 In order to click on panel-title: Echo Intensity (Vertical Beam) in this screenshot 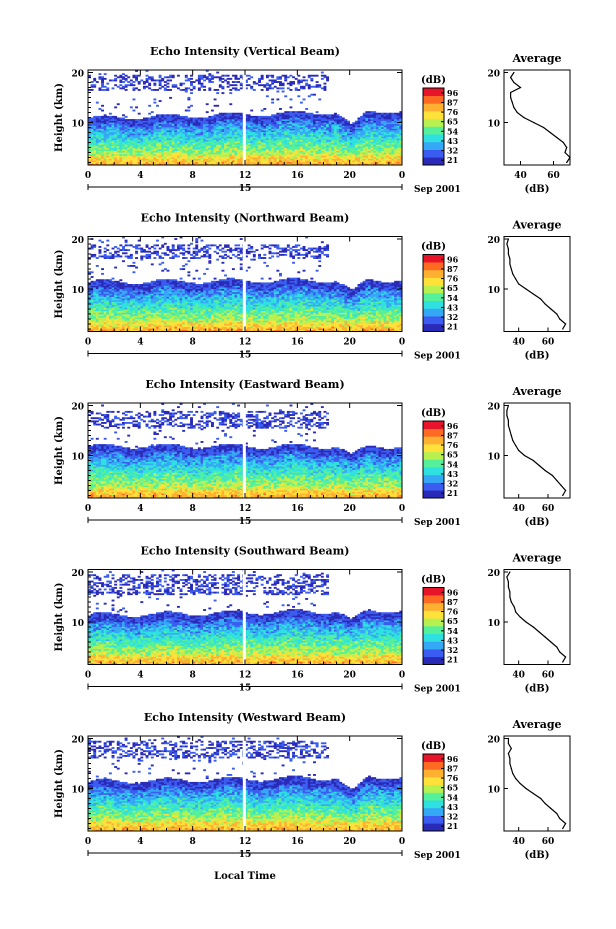, I will do `click(245, 51)`.